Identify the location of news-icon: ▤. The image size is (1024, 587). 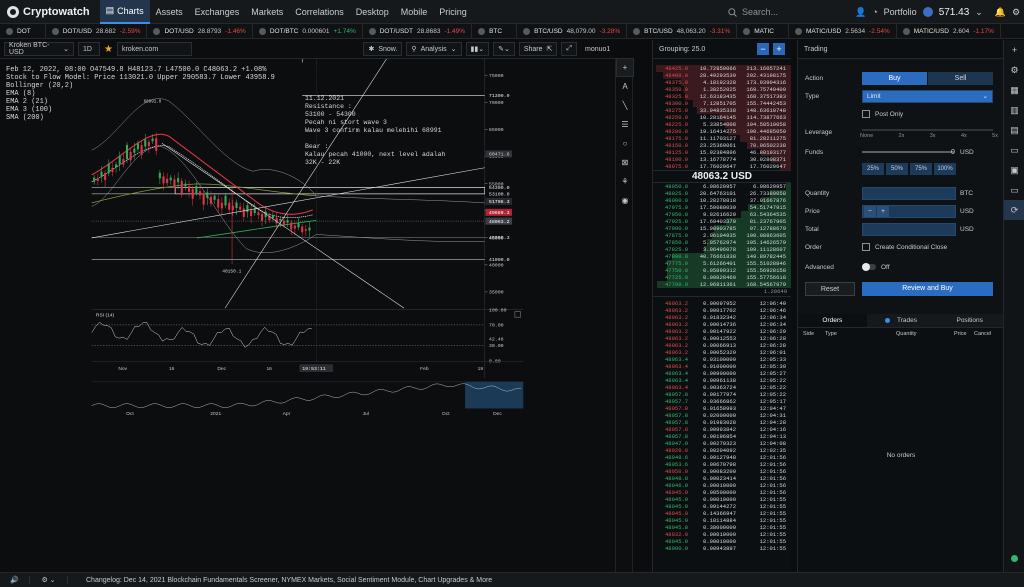
(1014, 129).